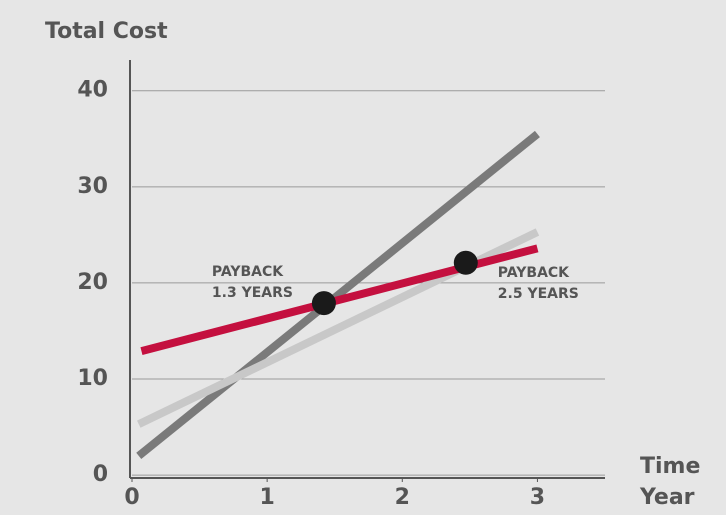  What do you see at coordinates (266, 497) in the screenshot?
I see `x-tick-label: 1` at bounding box center [266, 497].